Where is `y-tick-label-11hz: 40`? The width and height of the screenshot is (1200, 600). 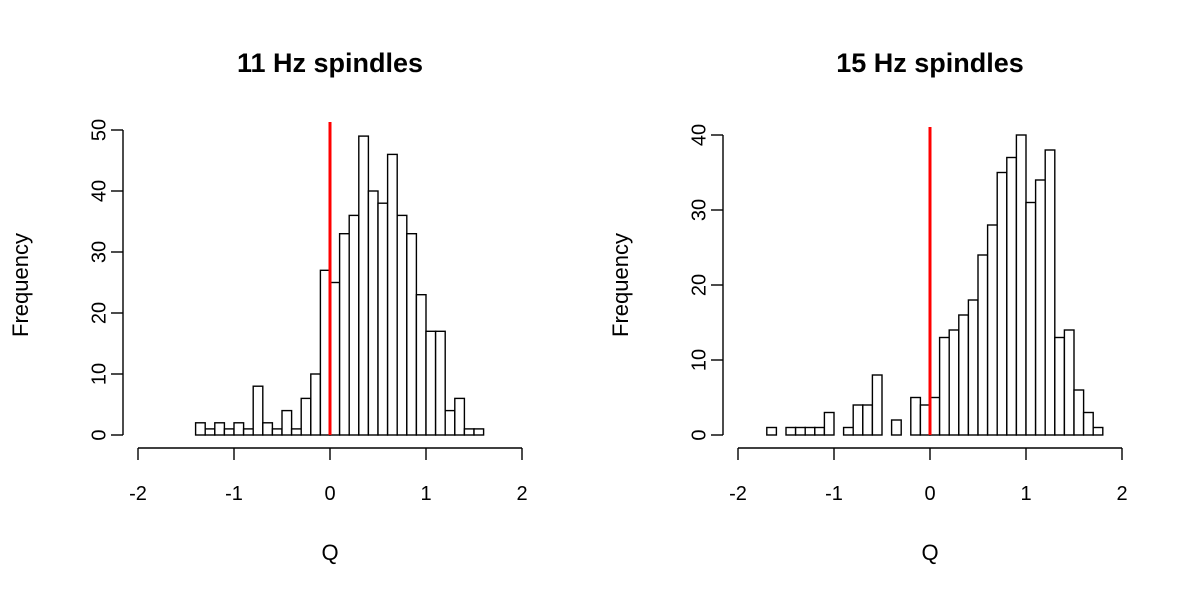
y-tick-label-11hz: 40 is located at coordinates (99, 191).